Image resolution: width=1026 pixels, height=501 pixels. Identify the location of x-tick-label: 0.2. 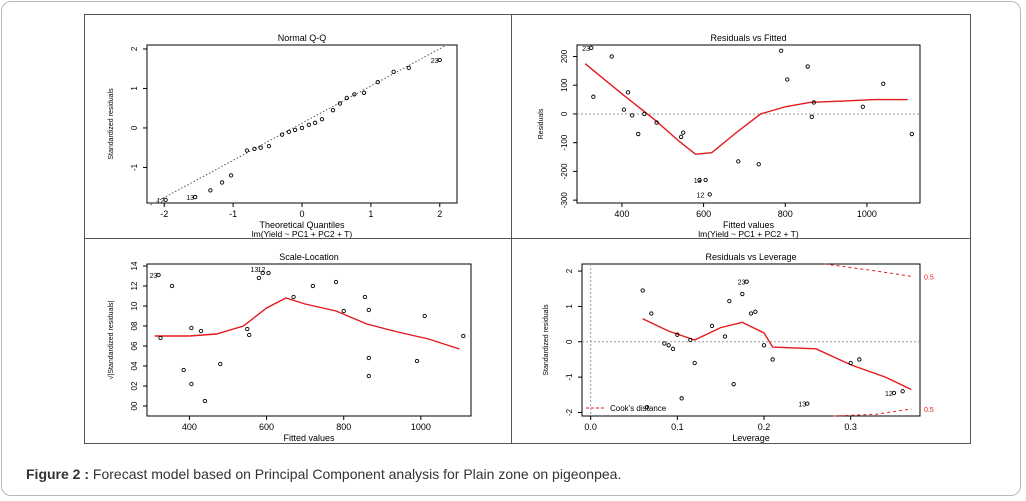
(764, 427).